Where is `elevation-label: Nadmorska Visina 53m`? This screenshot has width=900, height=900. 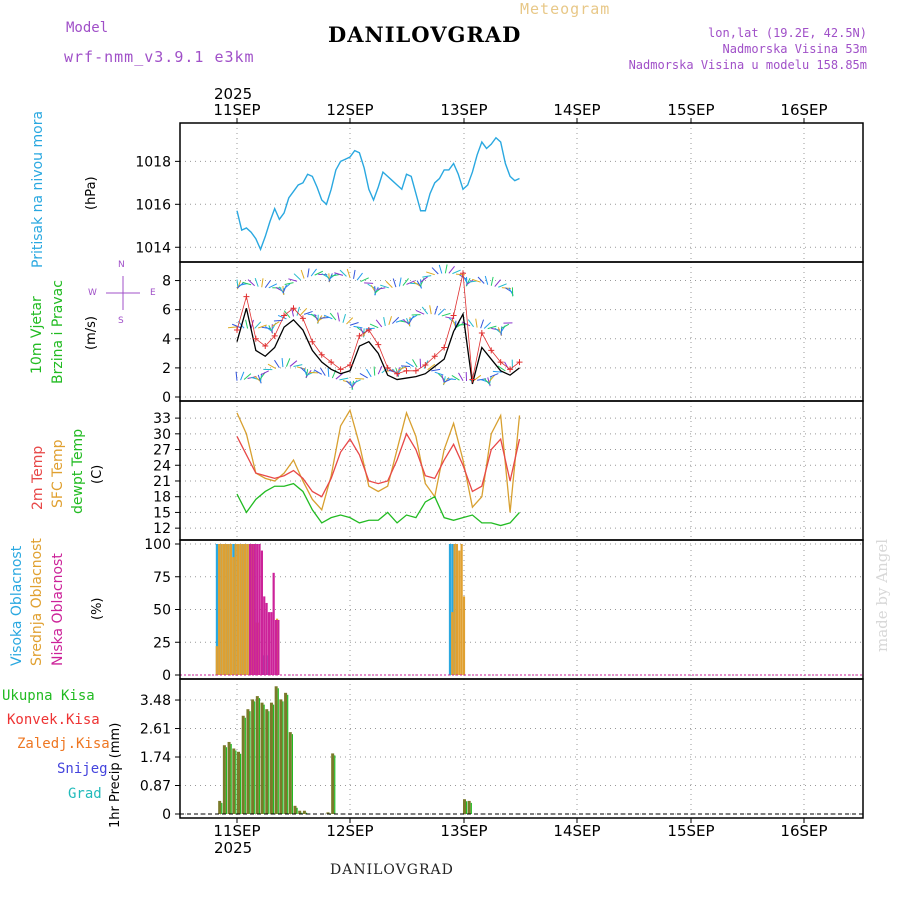
elevation-label: Nadmorska Visina 53m is located at coordinates (795, 49).